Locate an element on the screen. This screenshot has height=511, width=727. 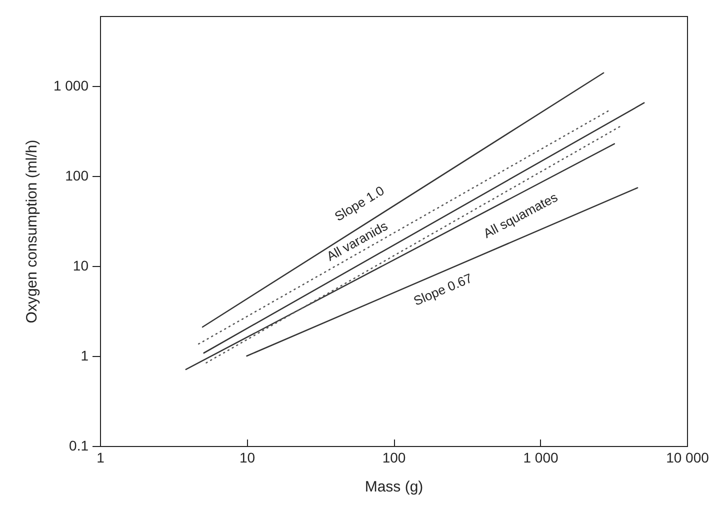
y-tick-label: 1 000 is located at coordinates (71, 86).